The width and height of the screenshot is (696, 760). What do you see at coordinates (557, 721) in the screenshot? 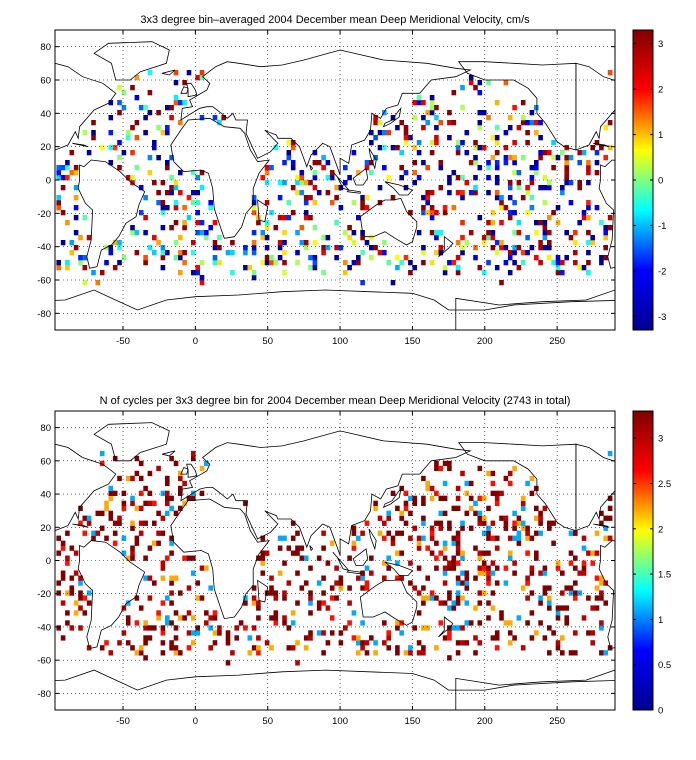
I see `x-tick-label: 250` at bounding box center [557, 721].